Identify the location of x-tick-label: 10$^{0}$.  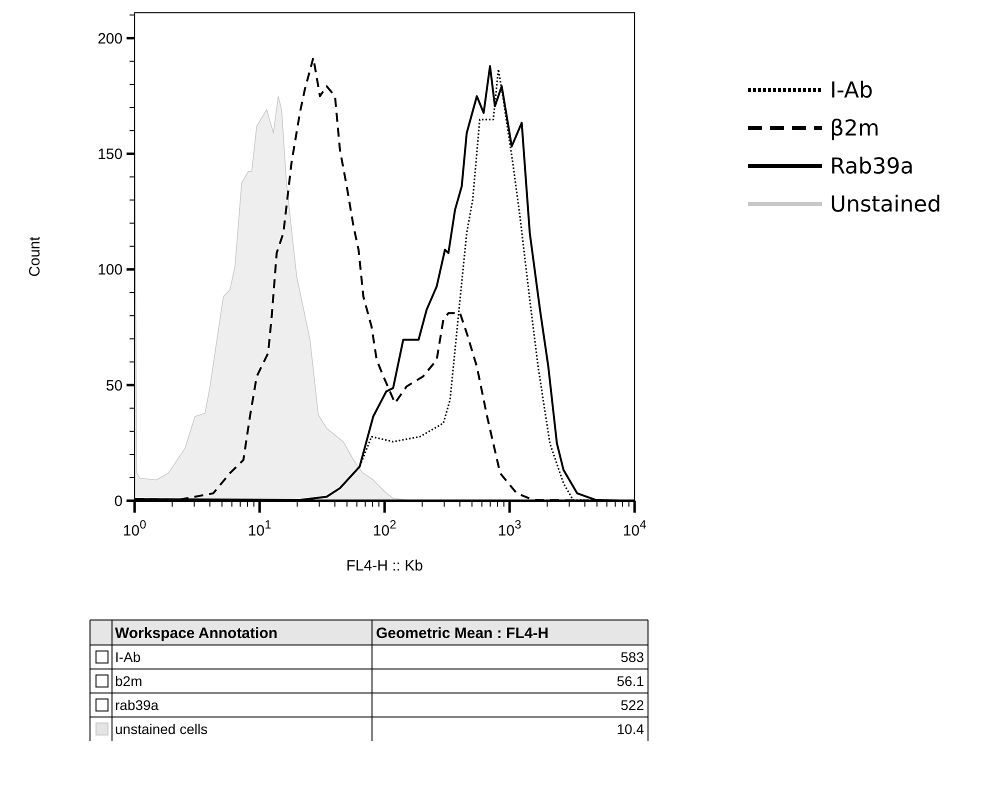
(134, 529).